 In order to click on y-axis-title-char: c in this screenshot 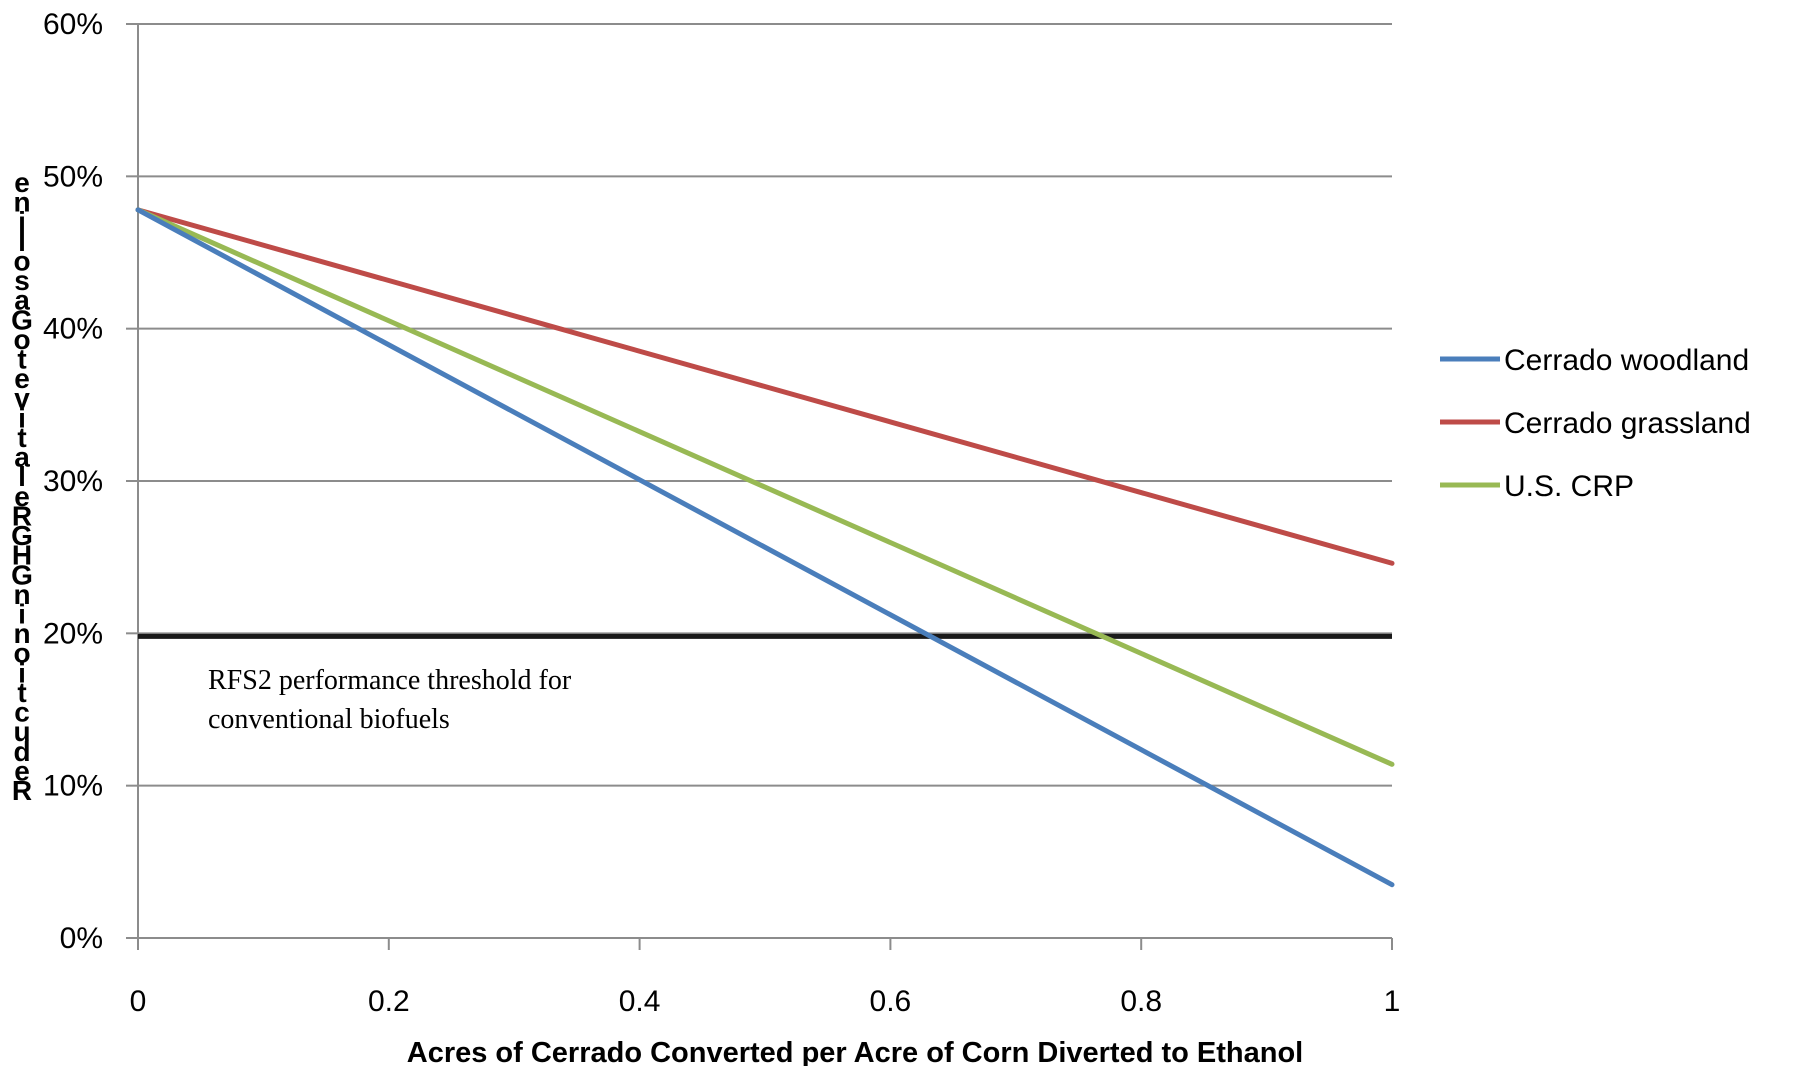, I will do `click(22, 712)`.